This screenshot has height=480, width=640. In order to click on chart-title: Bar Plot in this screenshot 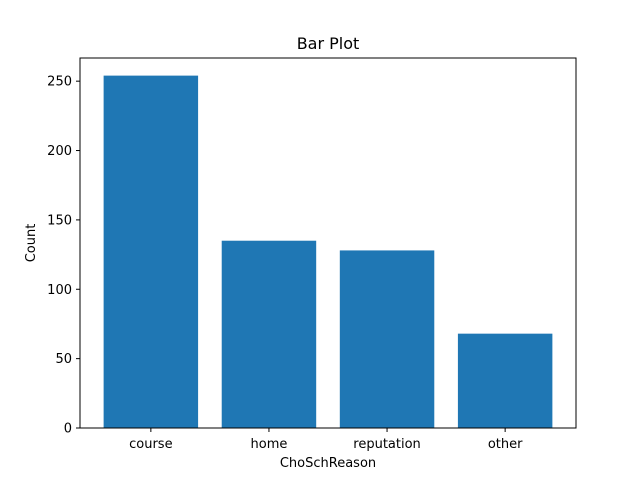, I will do `click(328, 43)`.